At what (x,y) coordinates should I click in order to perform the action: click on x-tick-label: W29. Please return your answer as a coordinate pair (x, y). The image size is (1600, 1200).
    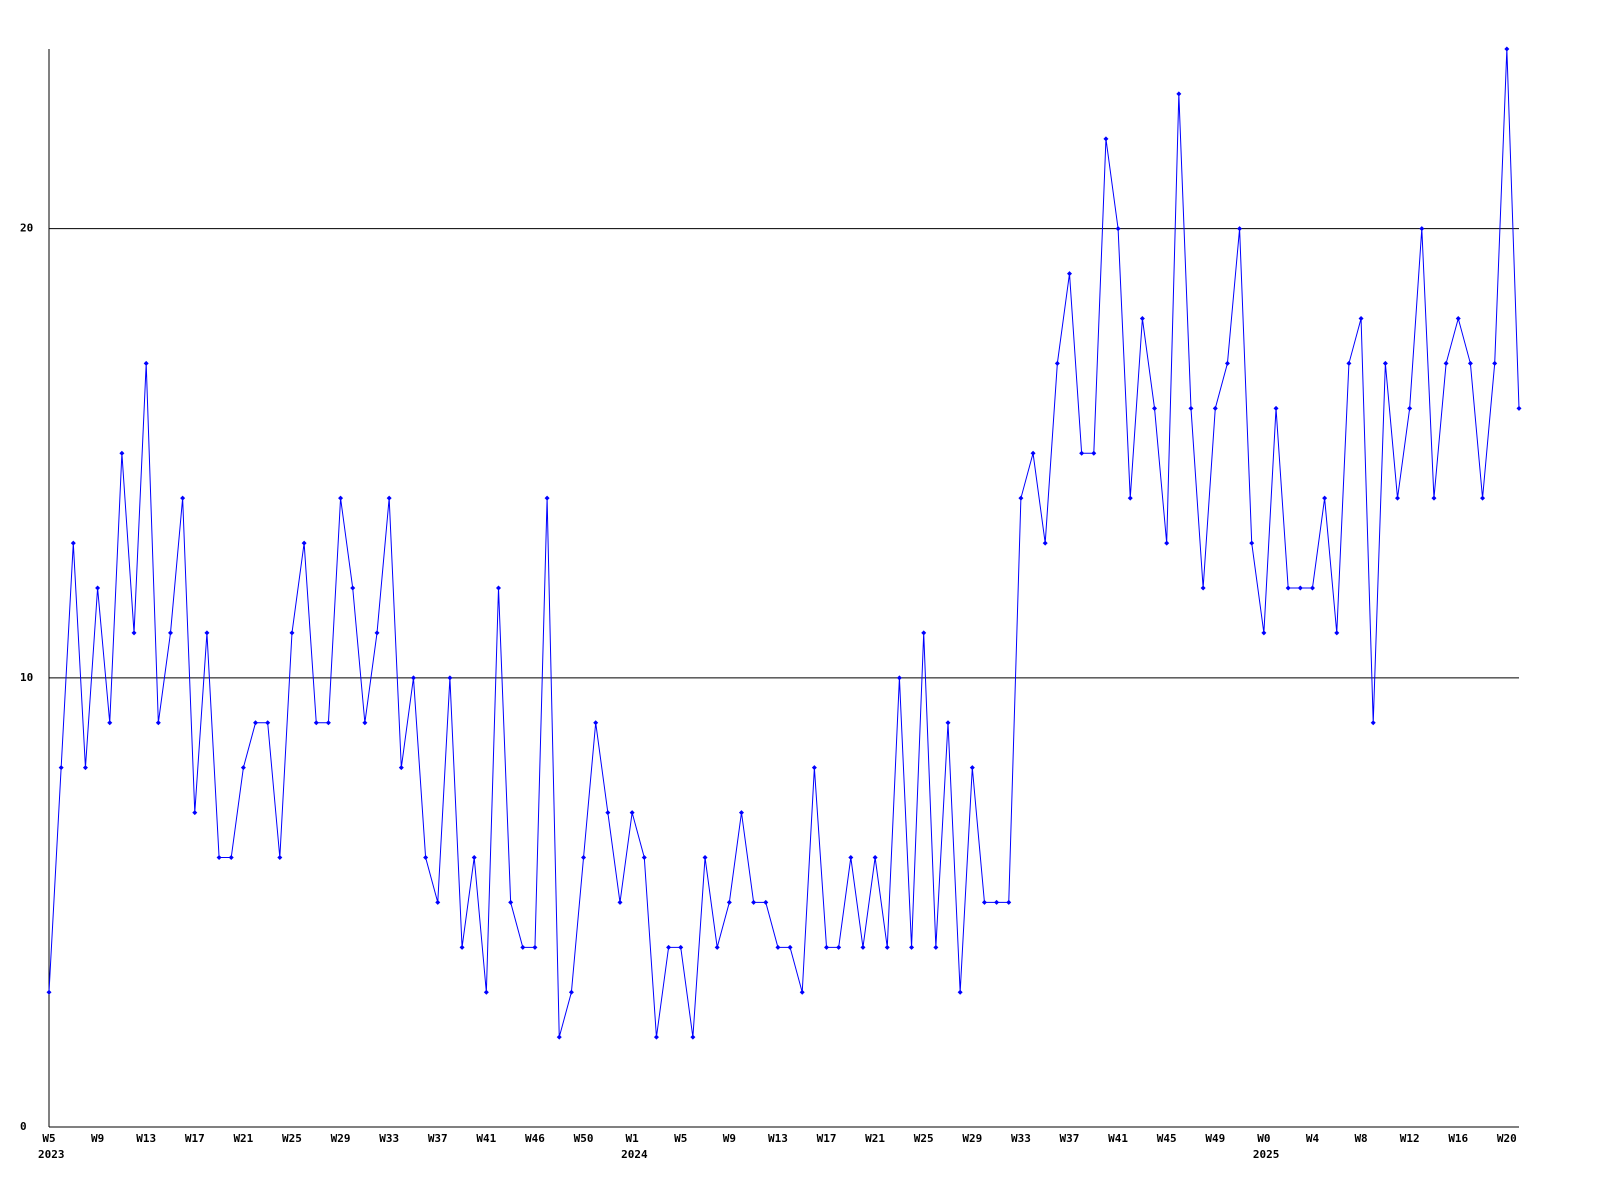
    Looking at the image, I should click on (341, 1138).